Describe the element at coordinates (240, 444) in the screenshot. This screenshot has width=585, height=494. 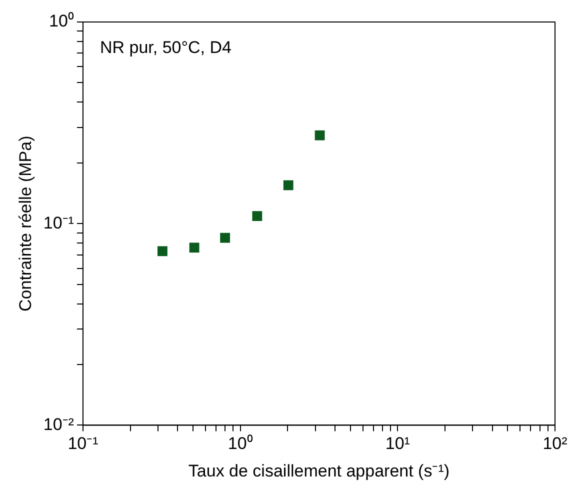
I see `x-tick-label: 10⁰` at that location.